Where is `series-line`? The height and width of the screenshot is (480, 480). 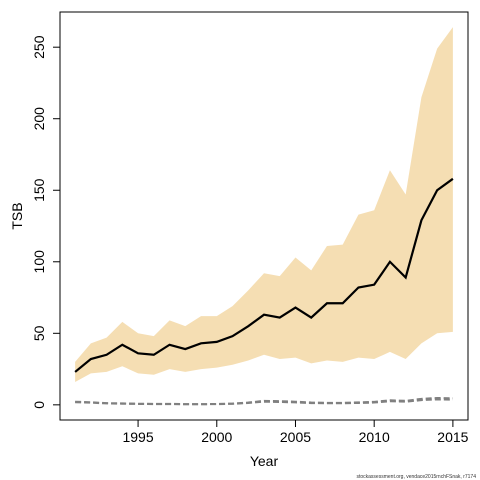
series-line is located at coordinates (264, 401).